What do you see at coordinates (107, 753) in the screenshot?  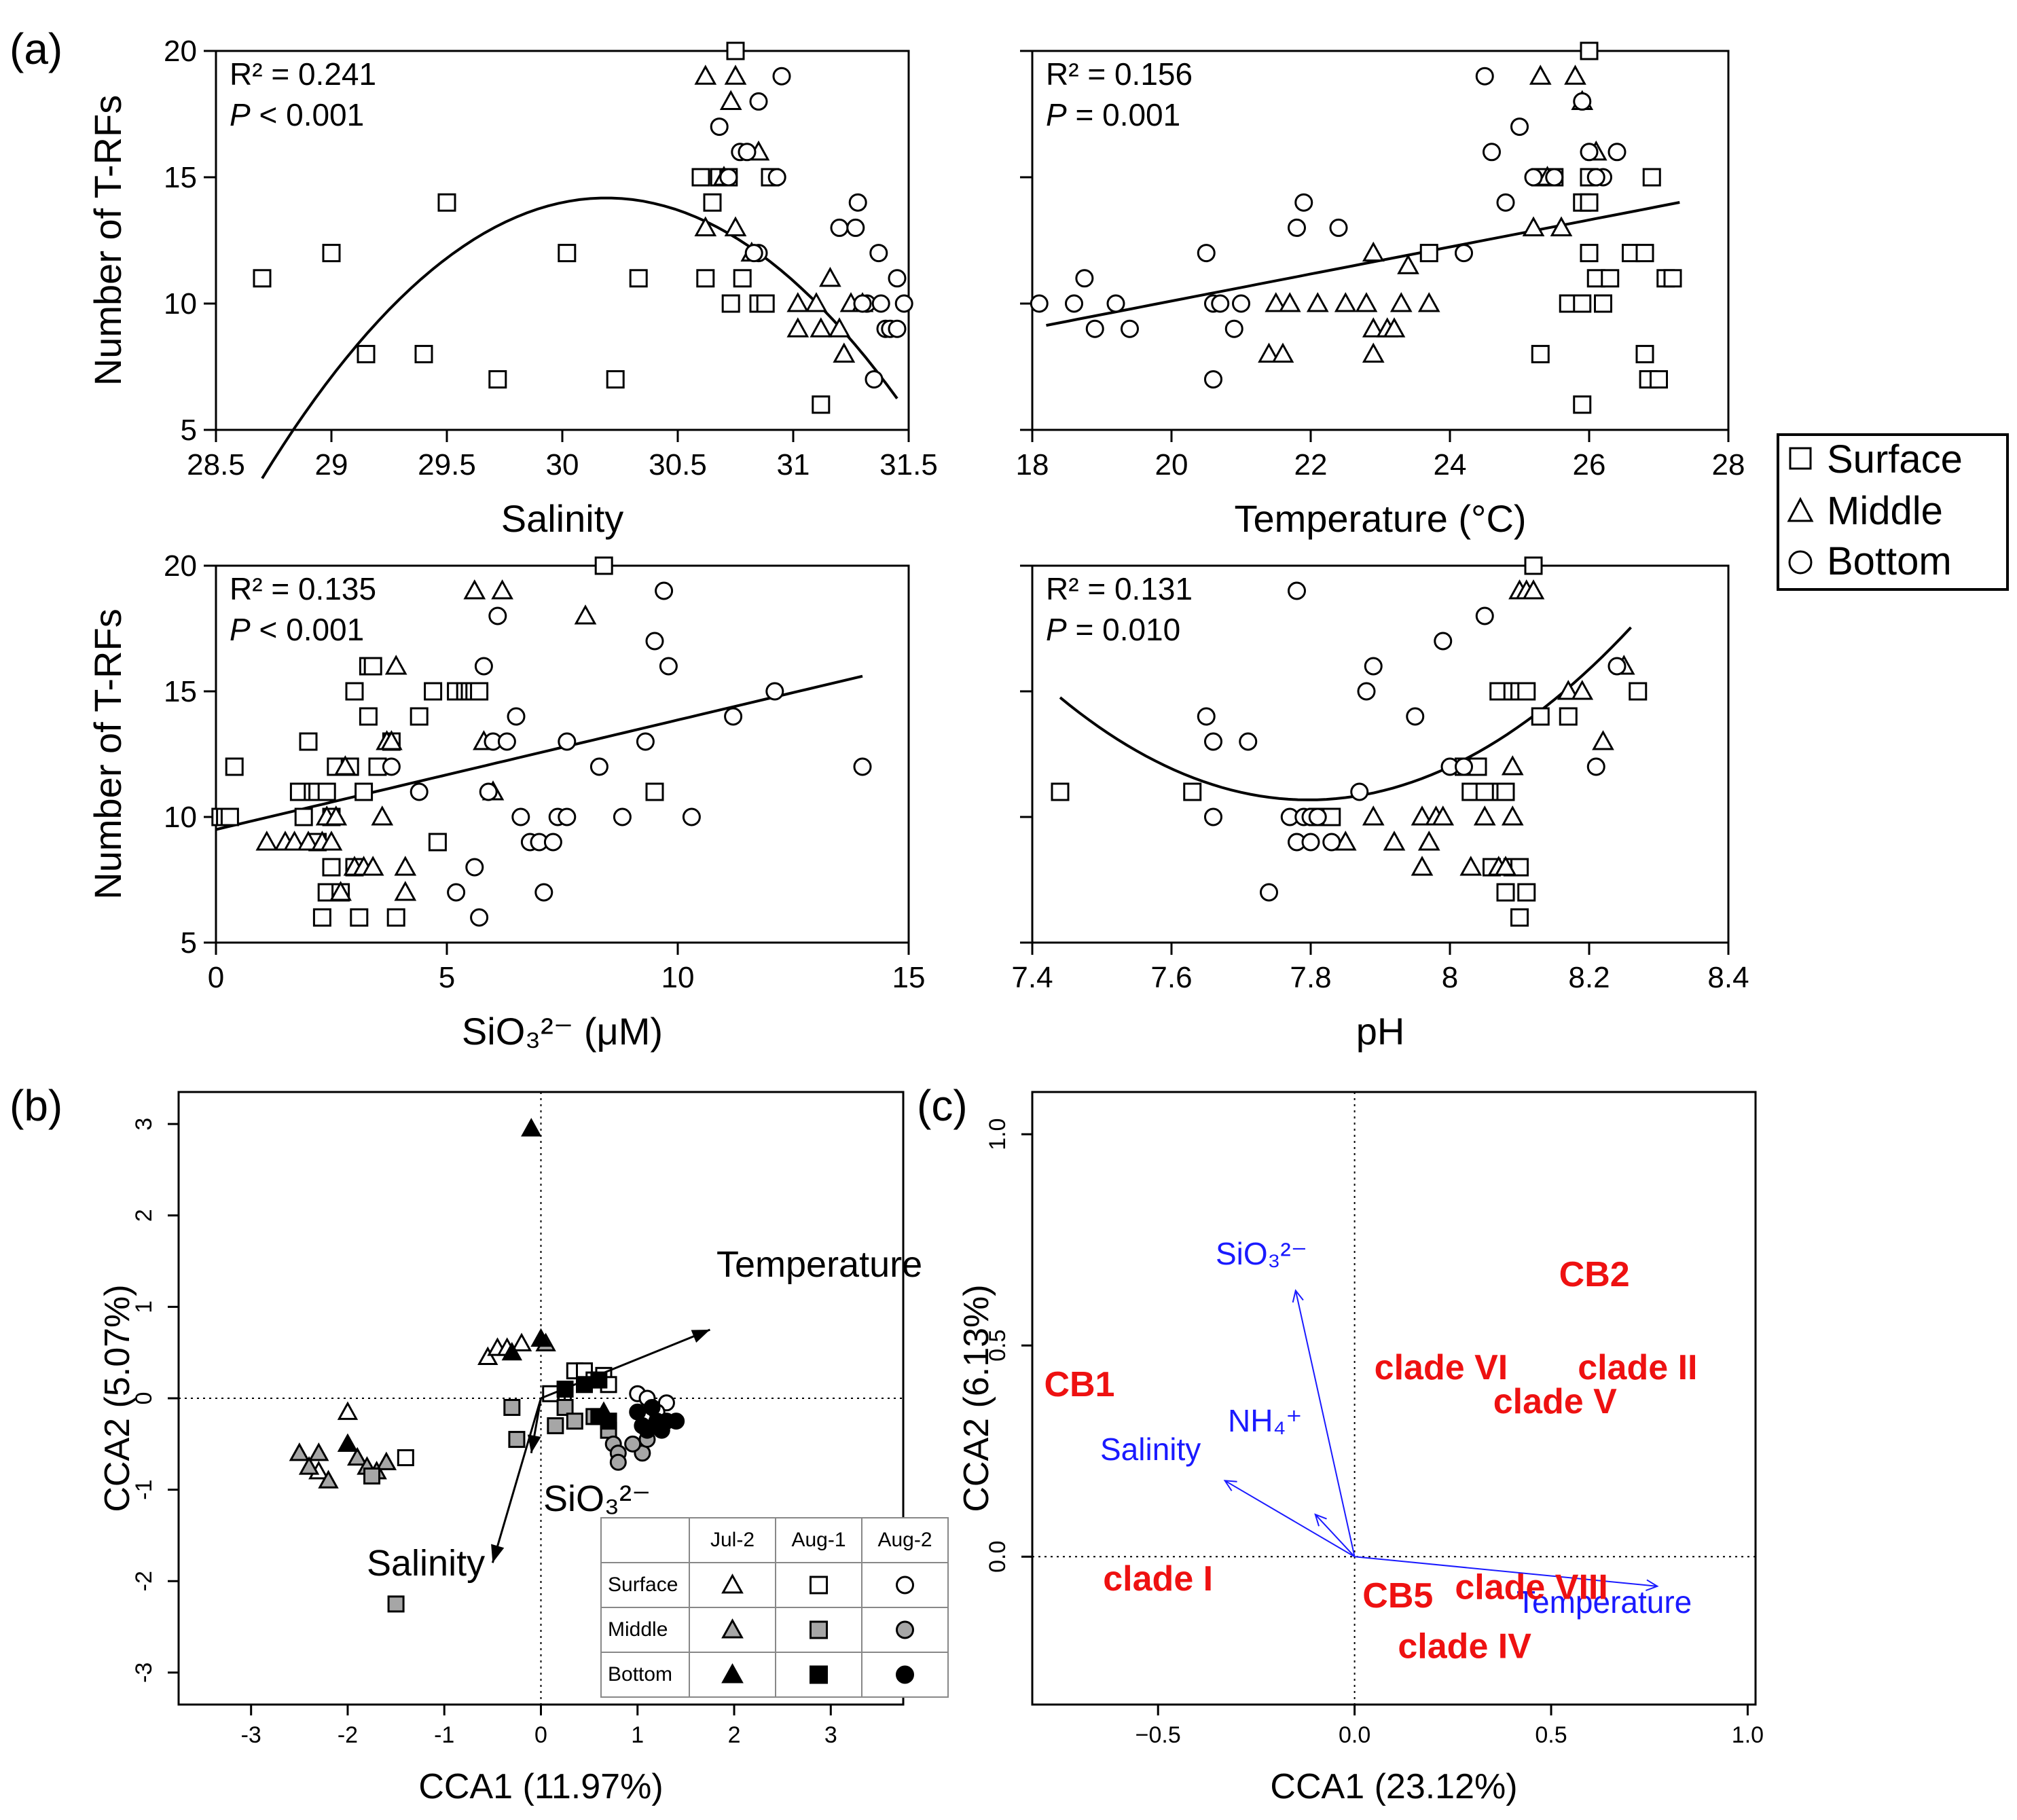 I see `y-axis-title: Number of T-RFs` at bounding box center [107, 753].